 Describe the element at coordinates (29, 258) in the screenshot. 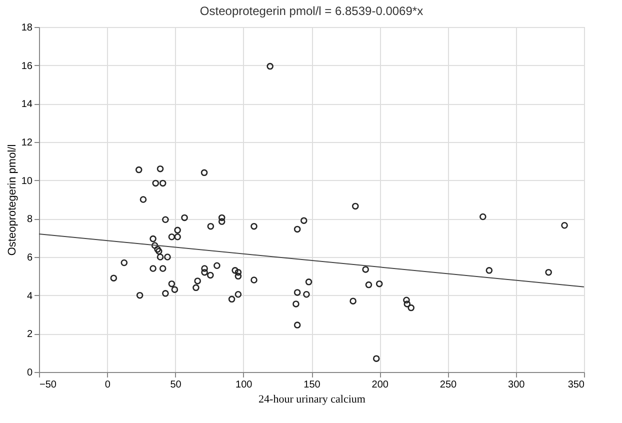

I see `y-tick-label: 6` at that location.